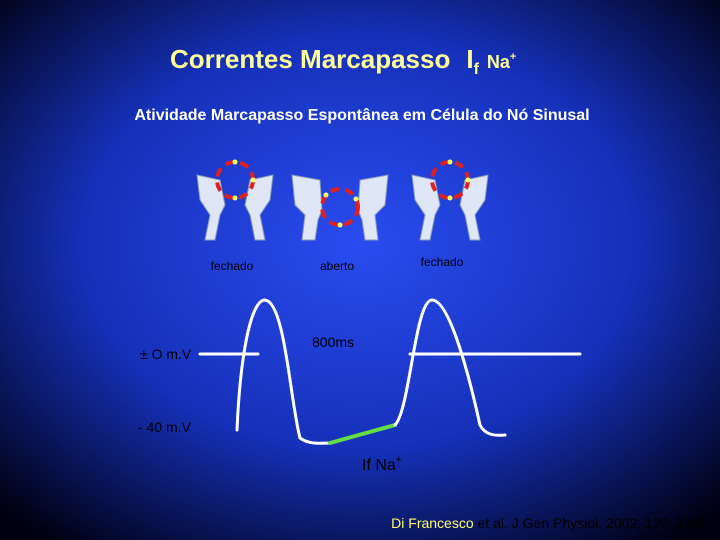 This screenshot has width=720, height=540. What do you see at coordinates (333, 342) in the screenshot?
I see `interval-label: 800ms` at bounding box center [333, 342].